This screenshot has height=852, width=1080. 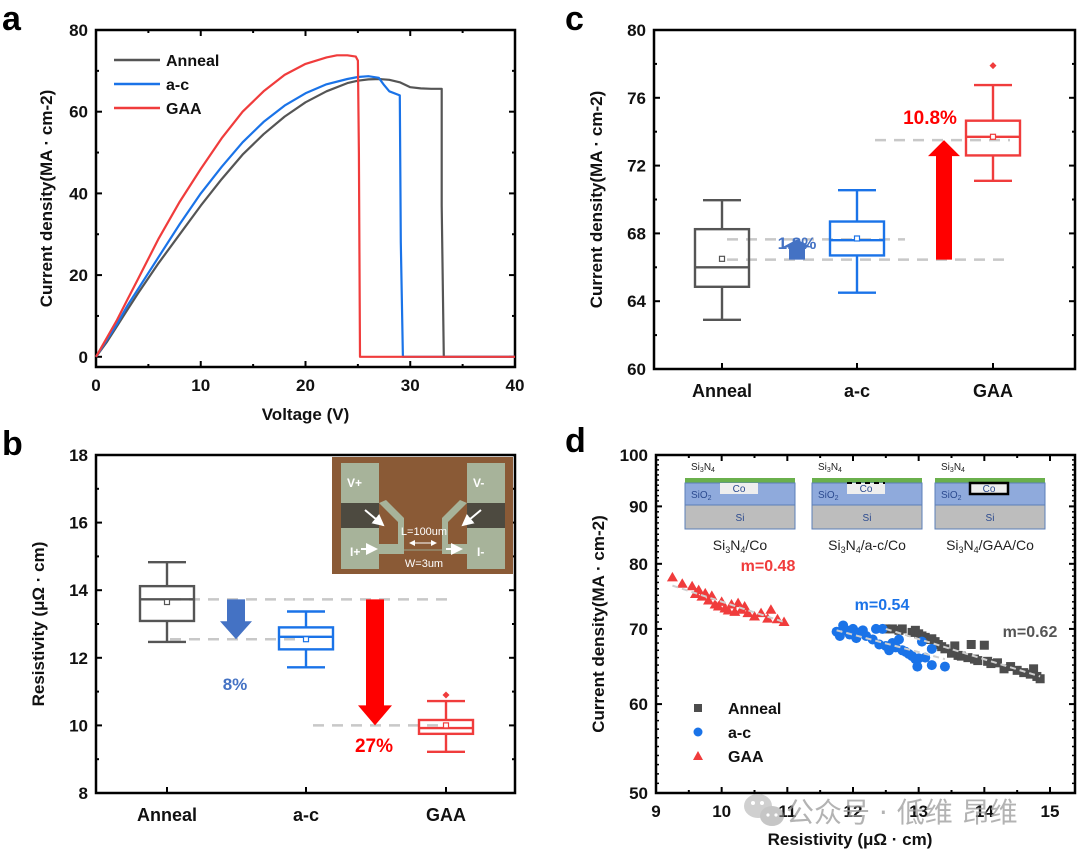 What do you see at coordinates (355, 552) in the screenshot?
I see `label-iplus: I+` at bounding box center [355, 552].